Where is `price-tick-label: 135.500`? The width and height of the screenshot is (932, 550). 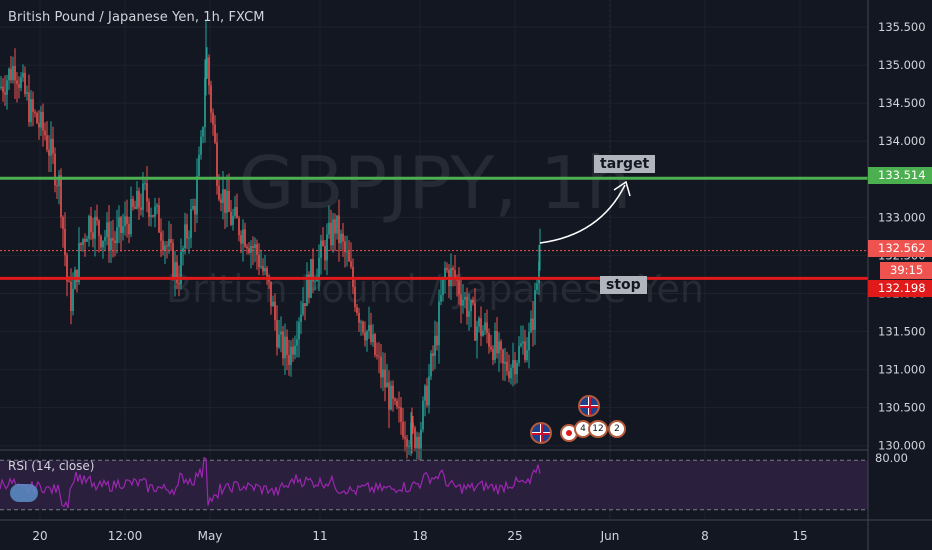 price-tick-label: 135.500 is located at coordinates (902, 27).